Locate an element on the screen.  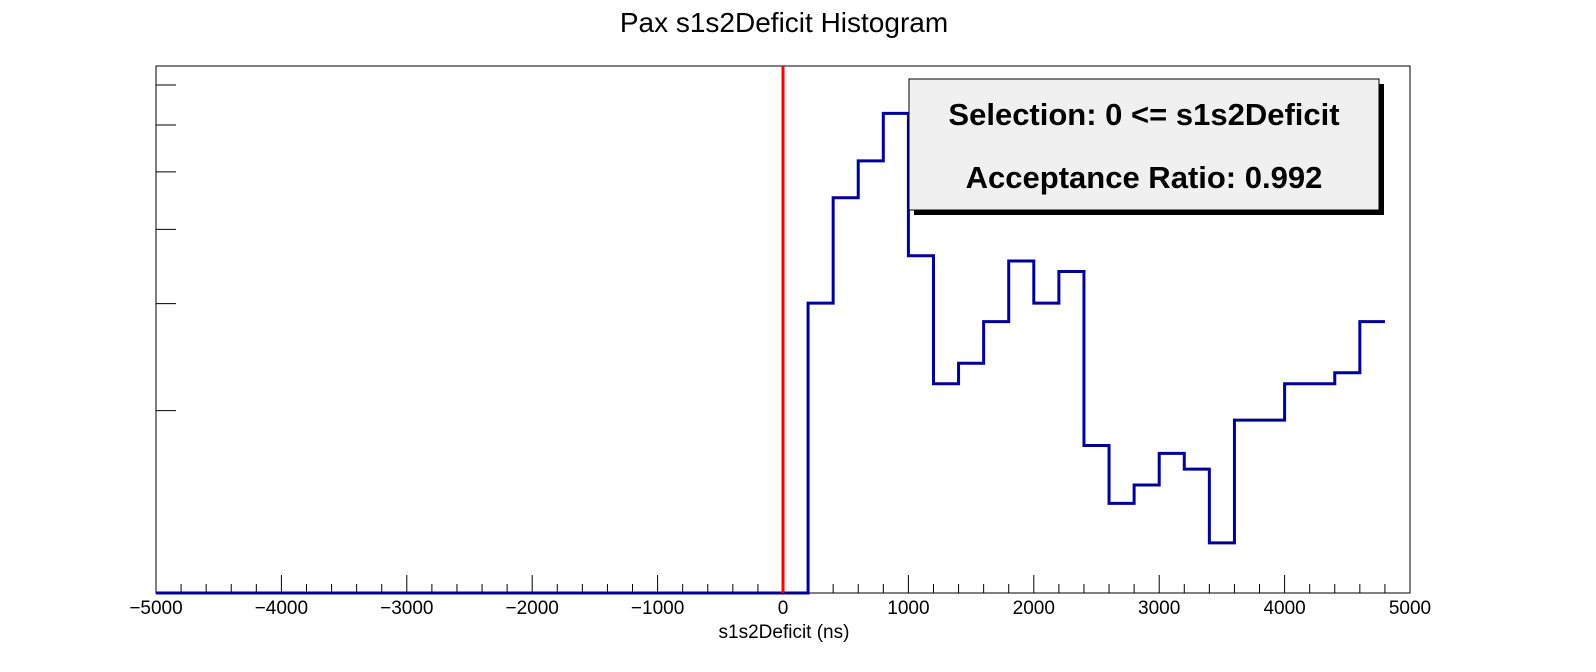
x-tick-label: −3000 is located at coordinates (406, 608).